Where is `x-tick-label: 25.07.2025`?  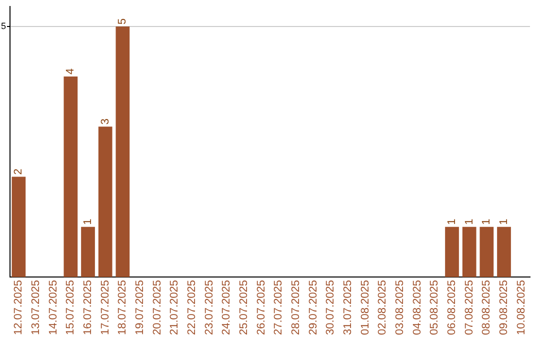 x-tick-label: 25.07.2025 is located at coordinates (244, 308).